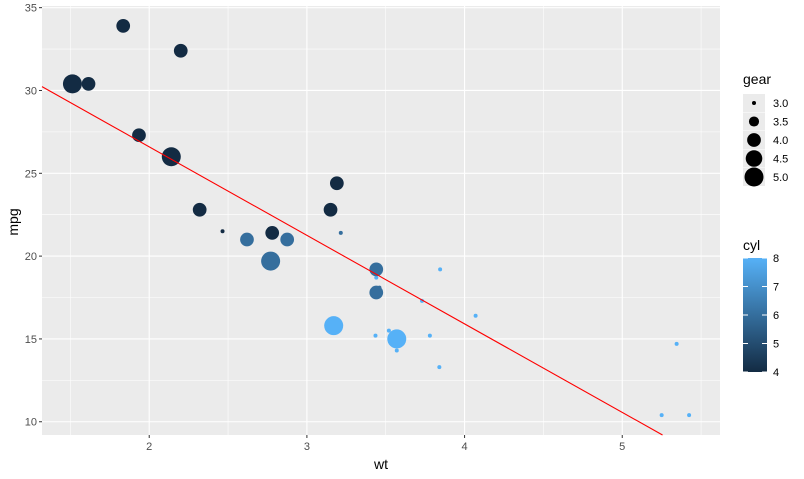  Describe the element at coordinates (149, 447) in the screenshot. I see `x-tick-label: 2` at that location.